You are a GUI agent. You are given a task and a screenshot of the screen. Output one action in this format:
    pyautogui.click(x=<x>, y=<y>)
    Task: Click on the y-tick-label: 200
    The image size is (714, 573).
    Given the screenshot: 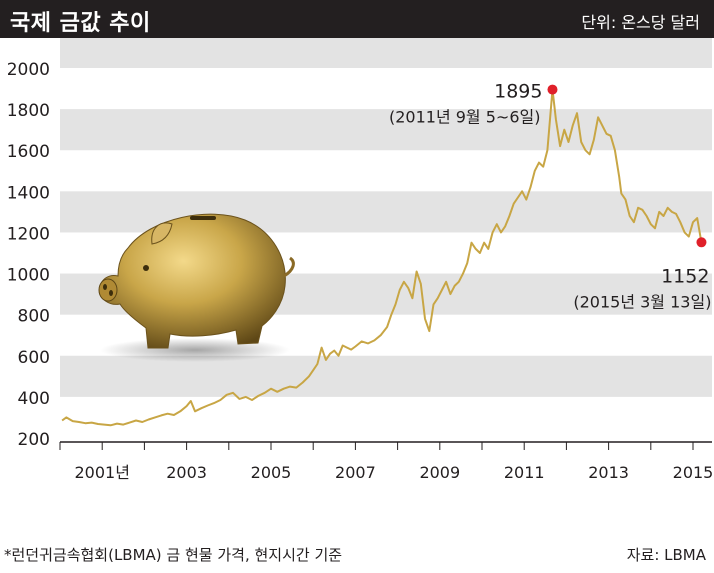 What is the action you would take?
    pyautogui.click(x=34, y=440)
    